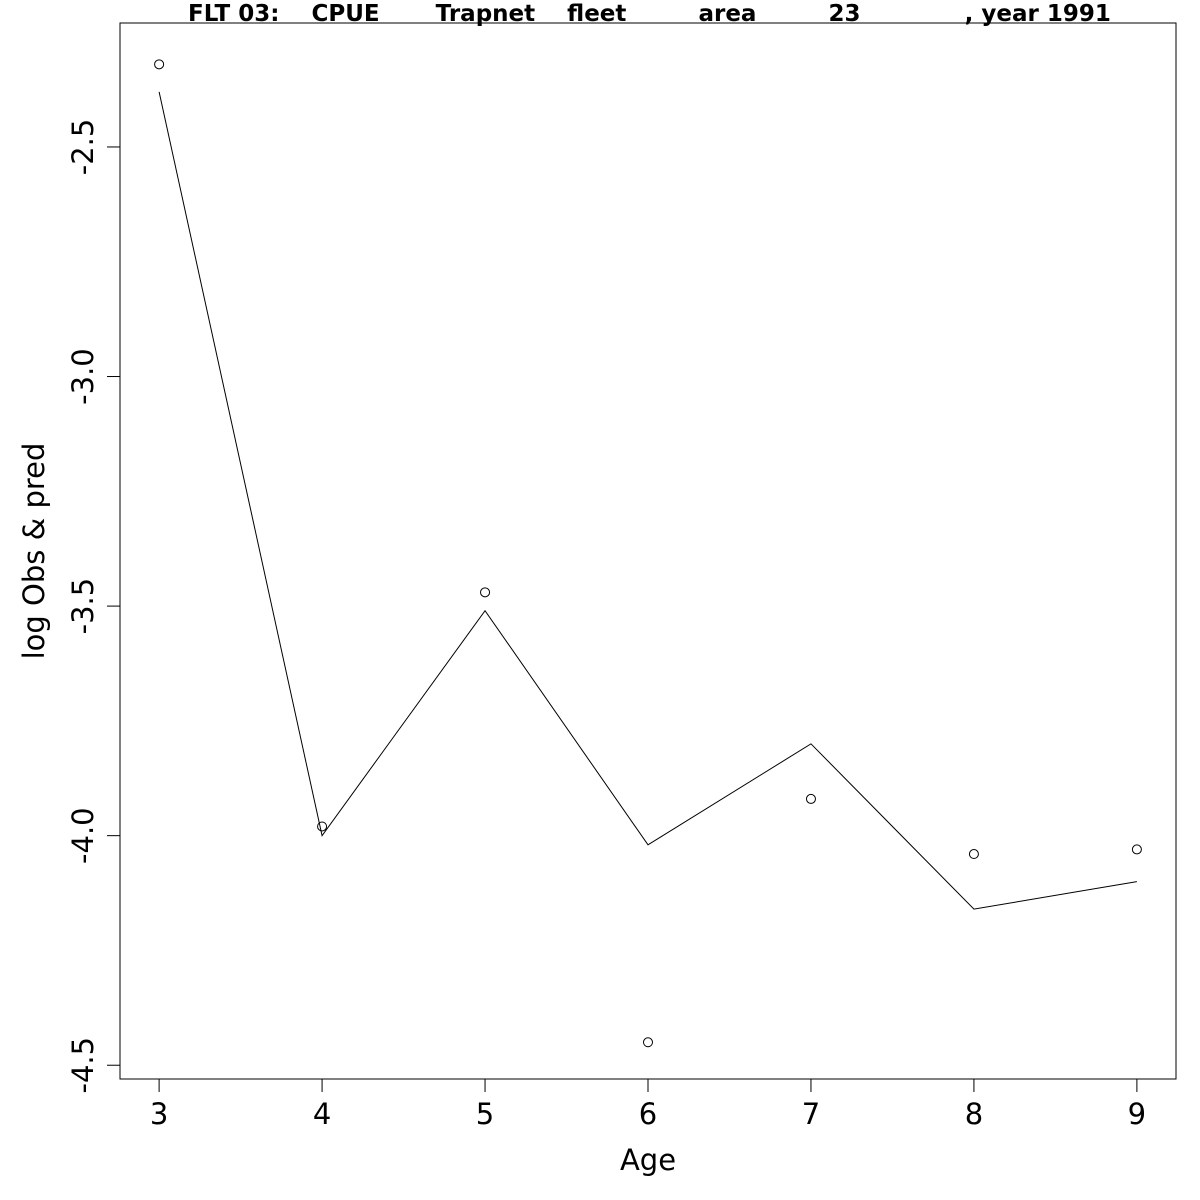  Describe the element at coordinates (648, 1114) in the screenshot. I see `x-tick-label: 6` at that location.